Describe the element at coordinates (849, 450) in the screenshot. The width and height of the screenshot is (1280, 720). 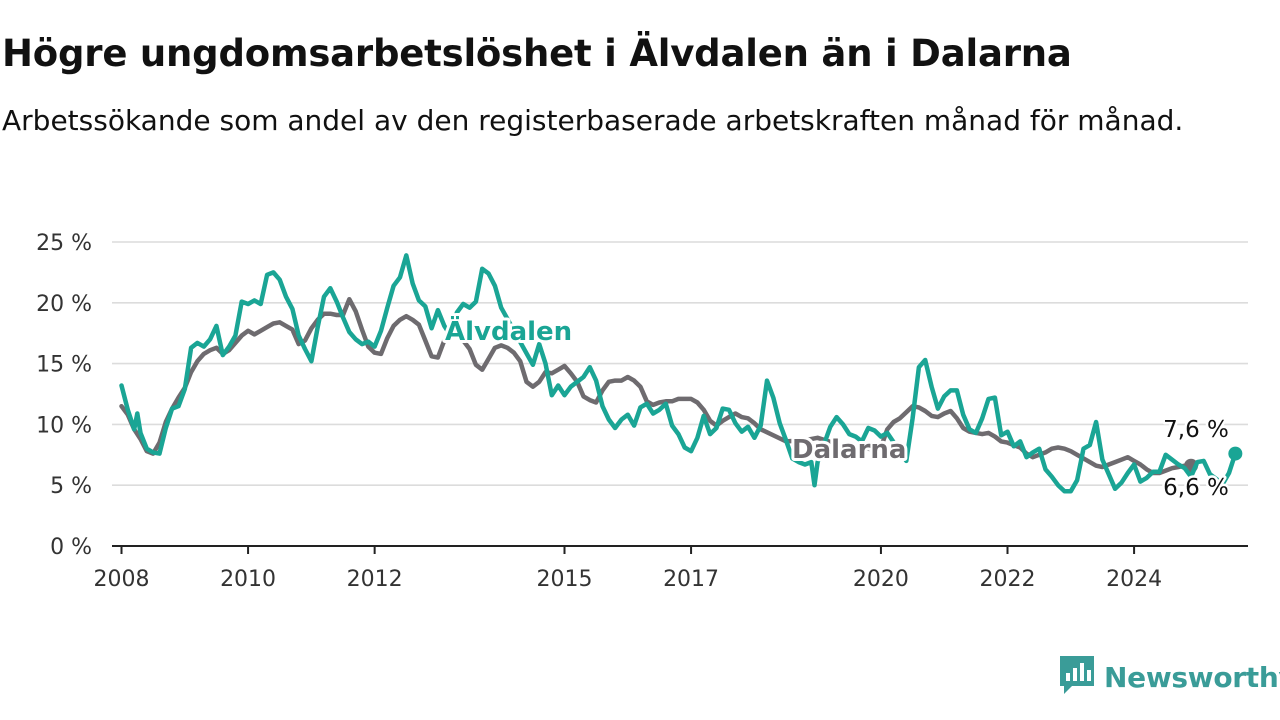
I see `series-name-label-dalarna: Dalarna` at that location.